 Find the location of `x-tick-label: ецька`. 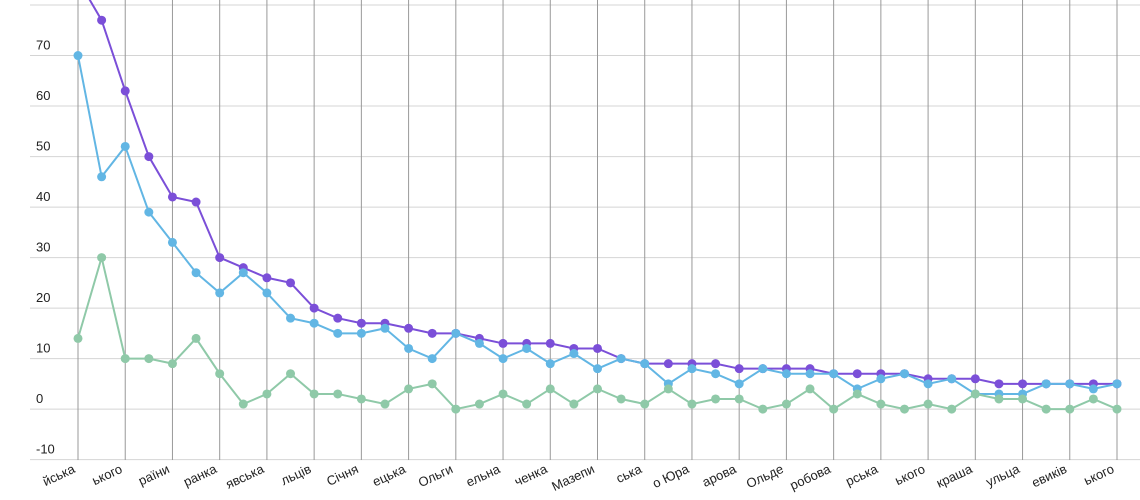

x-tick-label: ецька is located at coordinates (389, 475).